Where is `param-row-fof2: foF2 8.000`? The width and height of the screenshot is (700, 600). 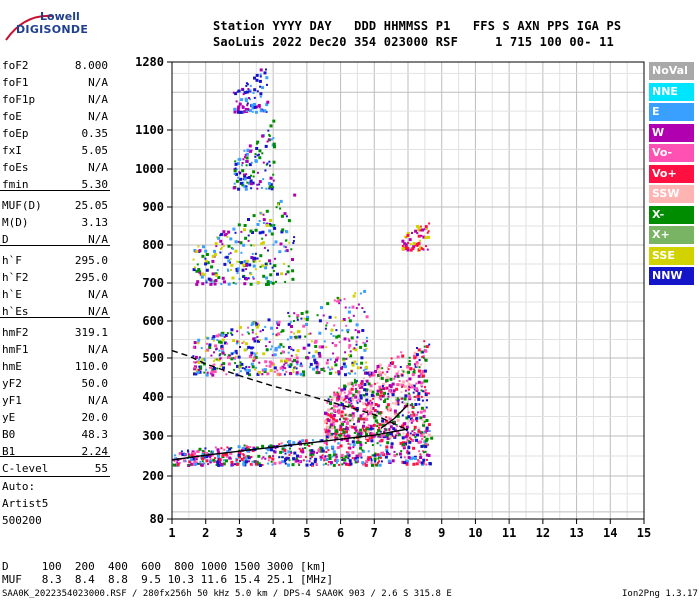
param-row-fof2: foF2 8.000 is located at coordinates (55, 66).